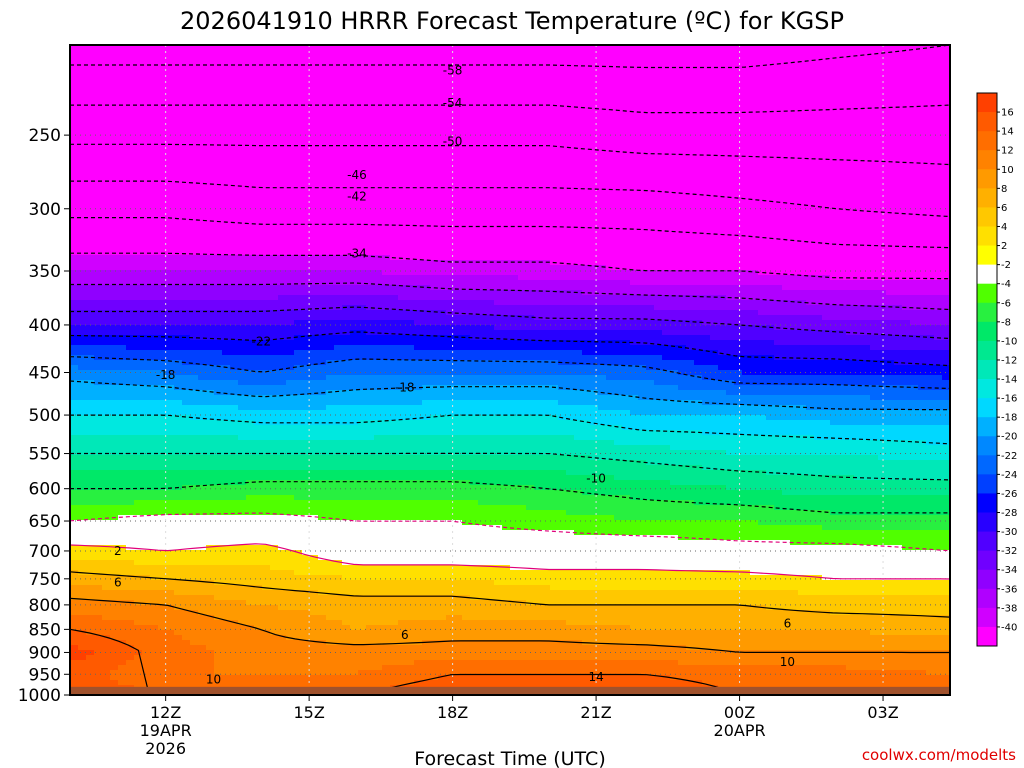 The width and height of the screenshot is (1024, 768). I want to click on colorbar-label: 6, so click(1004, 208).